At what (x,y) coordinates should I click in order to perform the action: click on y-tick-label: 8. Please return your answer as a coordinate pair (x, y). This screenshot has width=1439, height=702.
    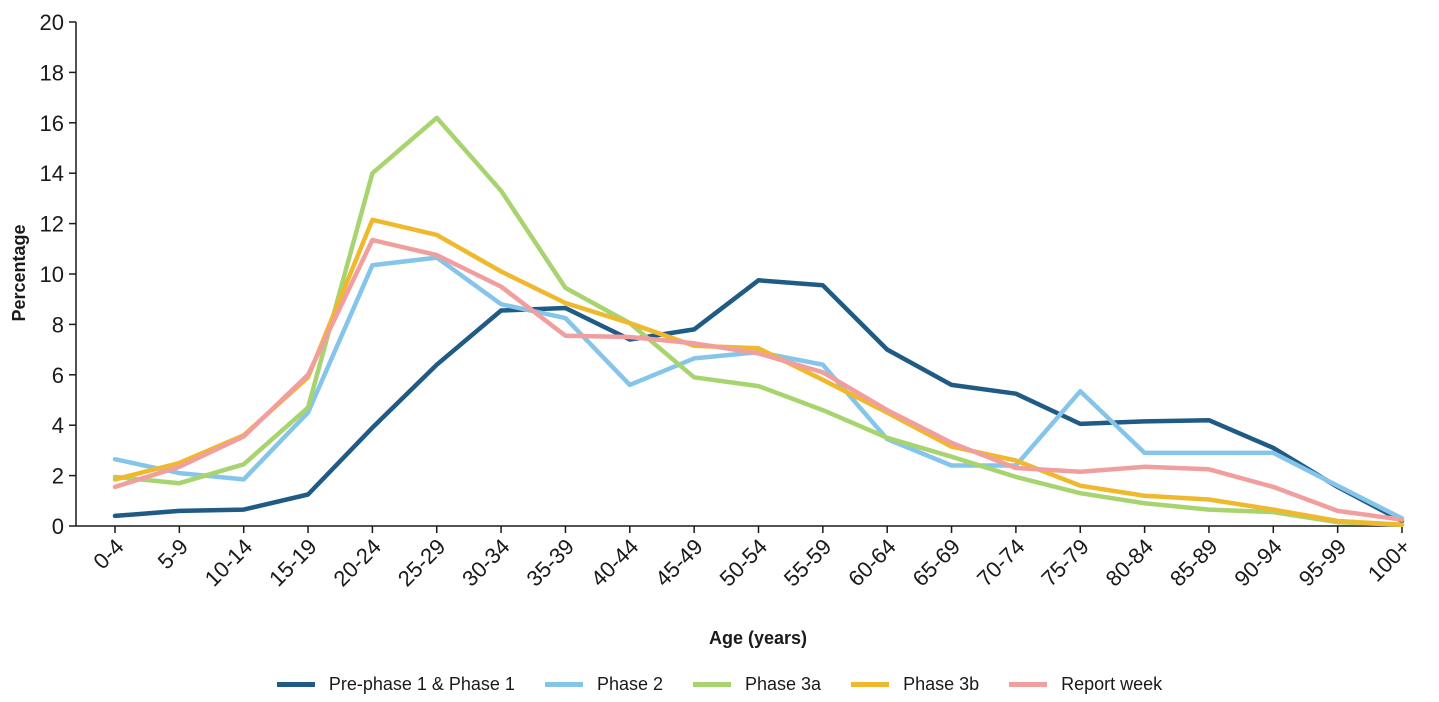
    Looking at the image, I should click on (58, 324).